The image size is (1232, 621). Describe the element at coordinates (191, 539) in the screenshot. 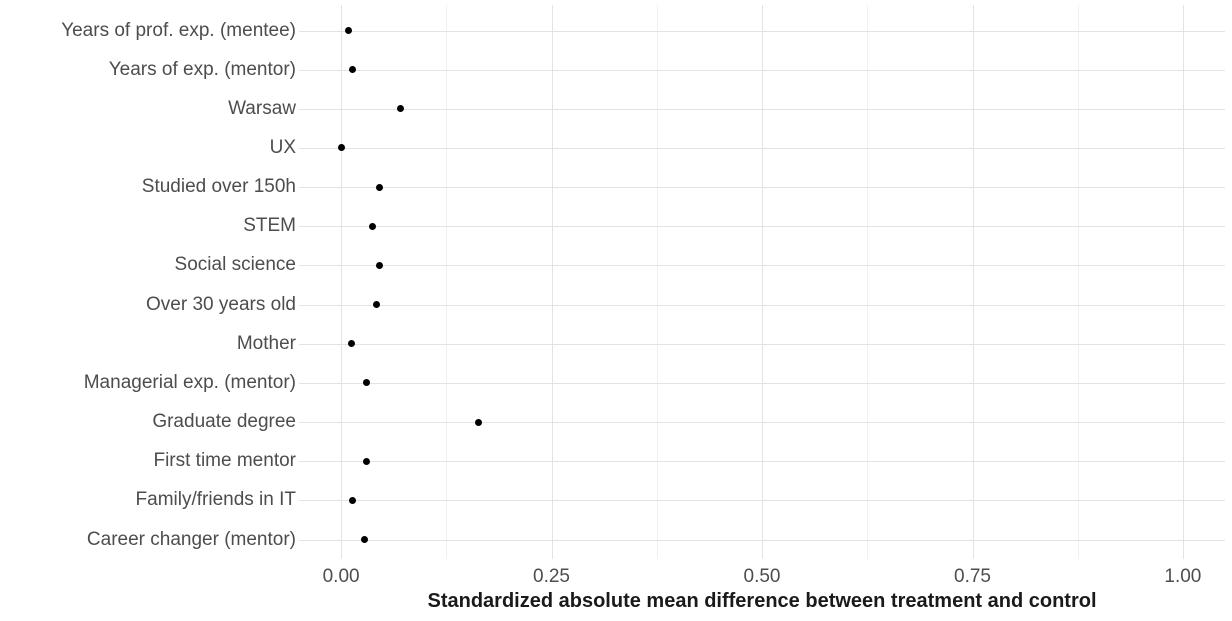

I see `y-axis-label: Career changer (mentor)` at that location.